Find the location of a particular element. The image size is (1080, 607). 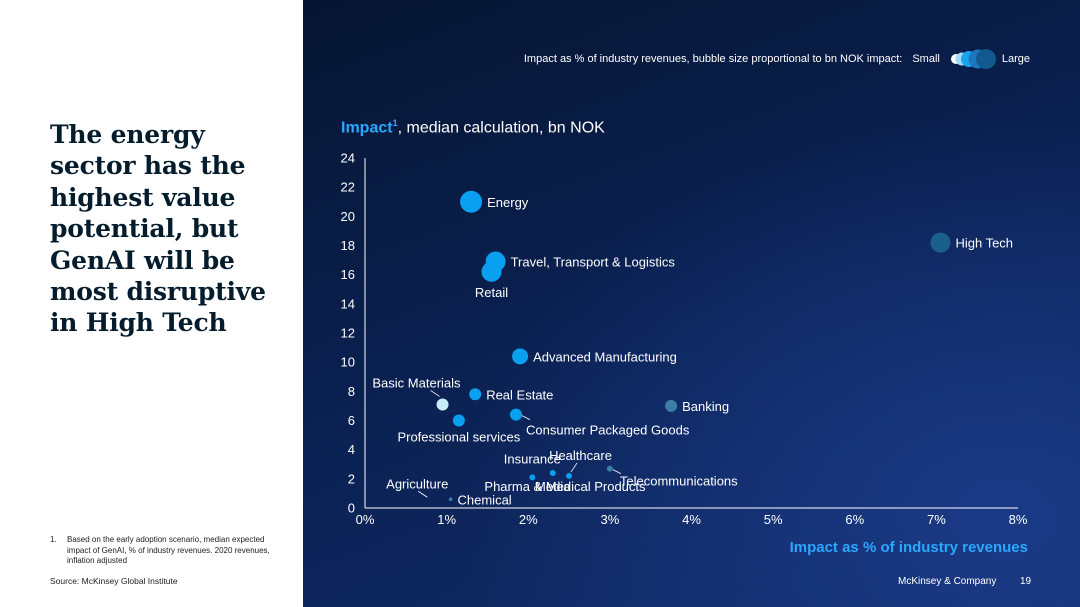

y-tick-label: 4 is located at coordinates (351, 449).